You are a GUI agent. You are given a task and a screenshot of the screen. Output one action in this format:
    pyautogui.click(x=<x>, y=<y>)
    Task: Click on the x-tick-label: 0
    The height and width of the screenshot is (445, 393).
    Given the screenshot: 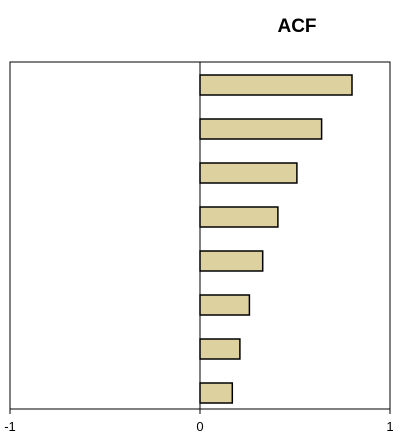 What is the action you would take?
    pyautogui.click(x=199, y=426)
    